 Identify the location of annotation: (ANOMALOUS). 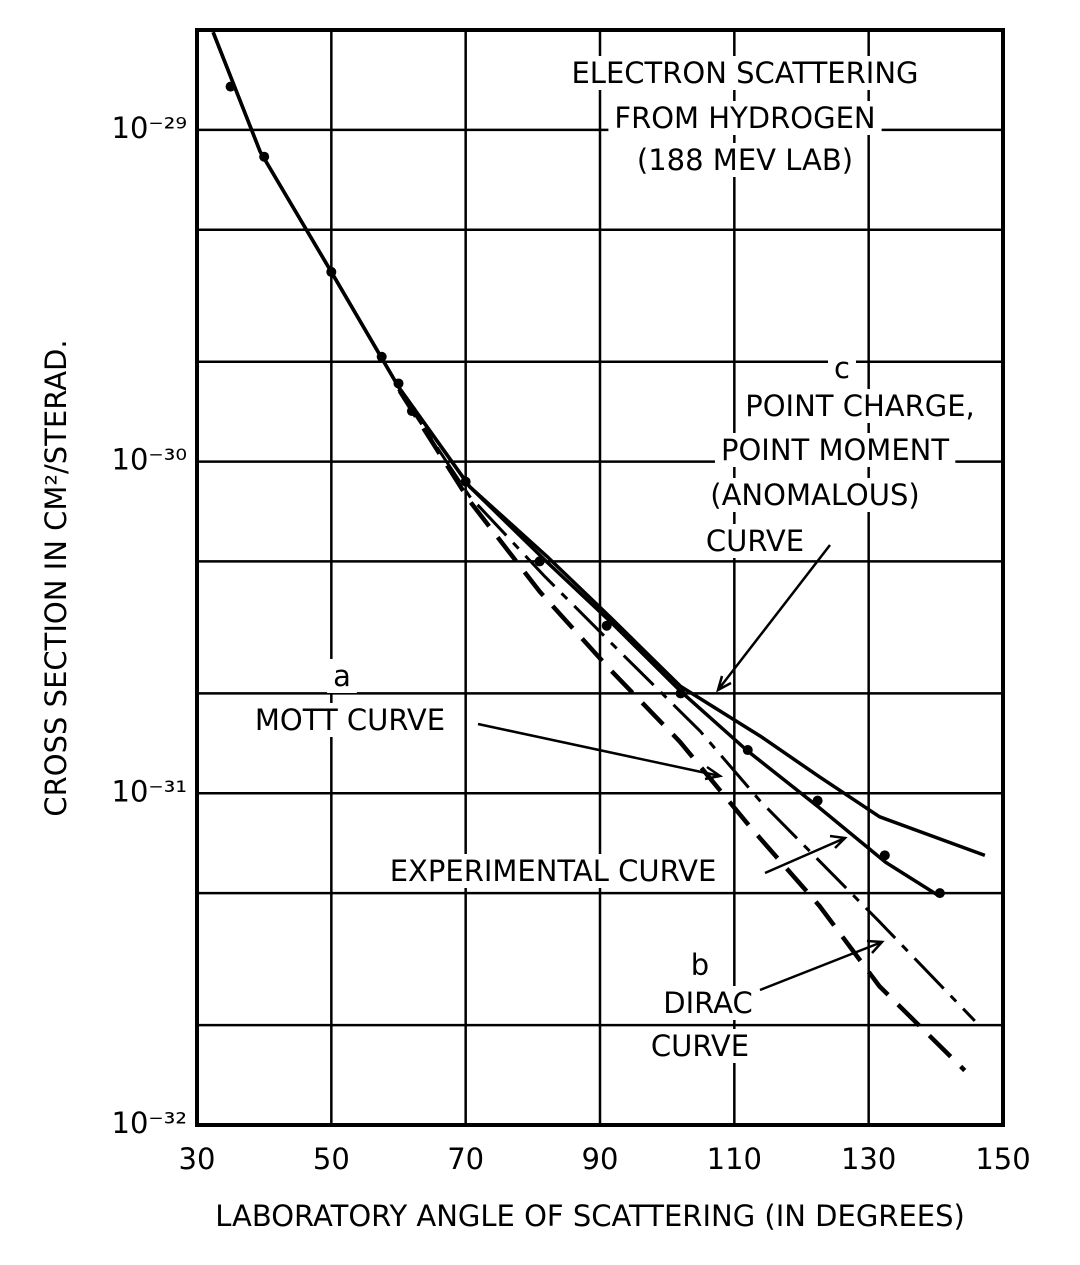
(814, 495).